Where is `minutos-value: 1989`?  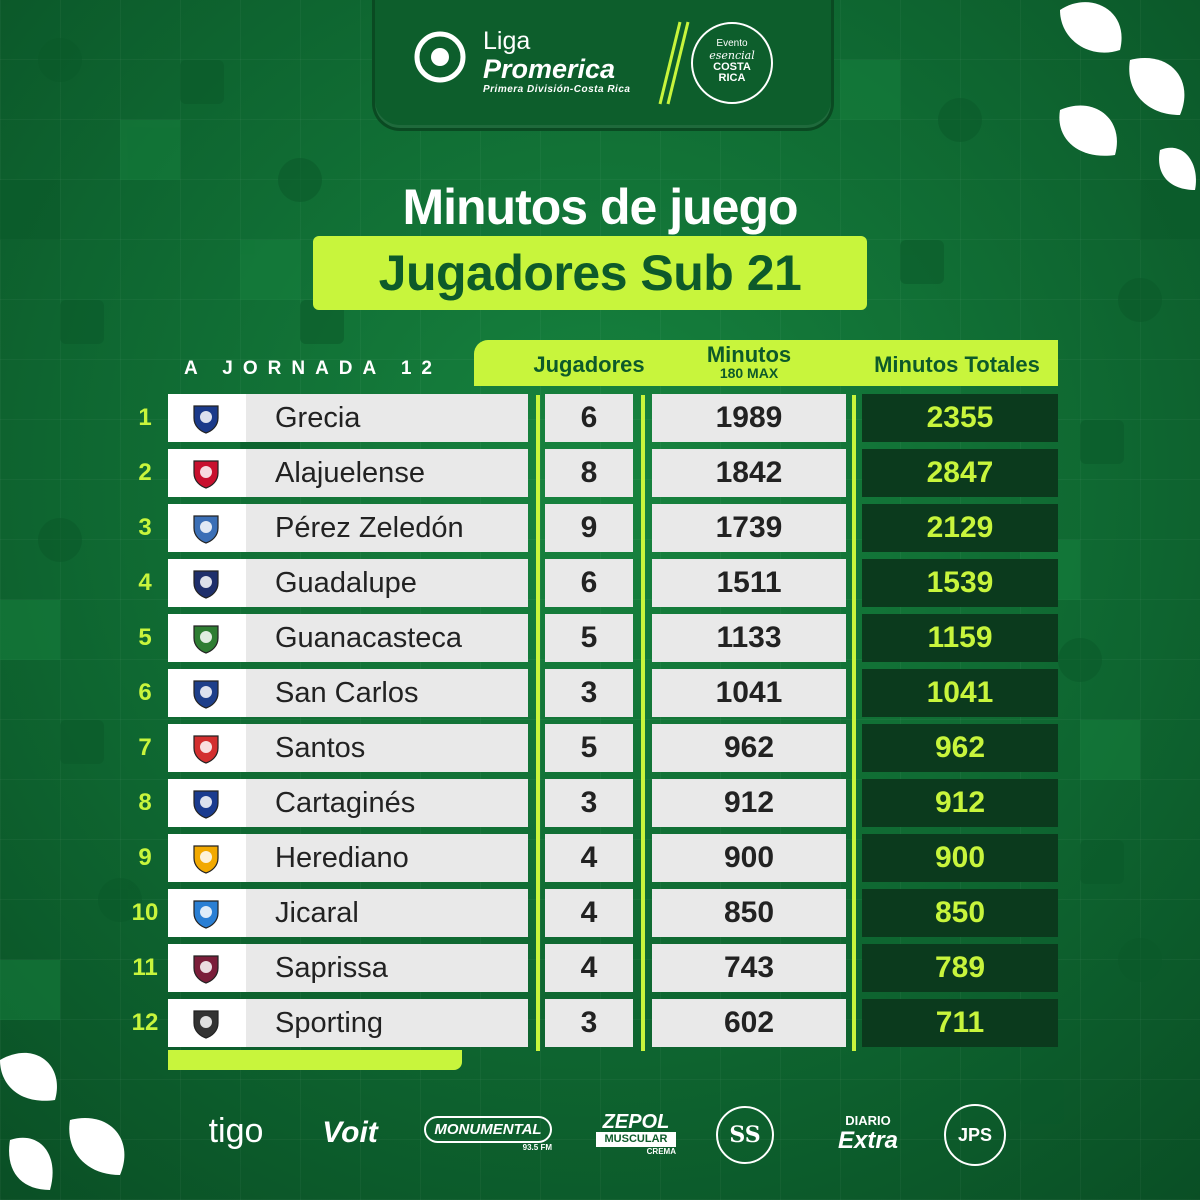 minutos-value: 1989 is located at coordinates (749, 418).